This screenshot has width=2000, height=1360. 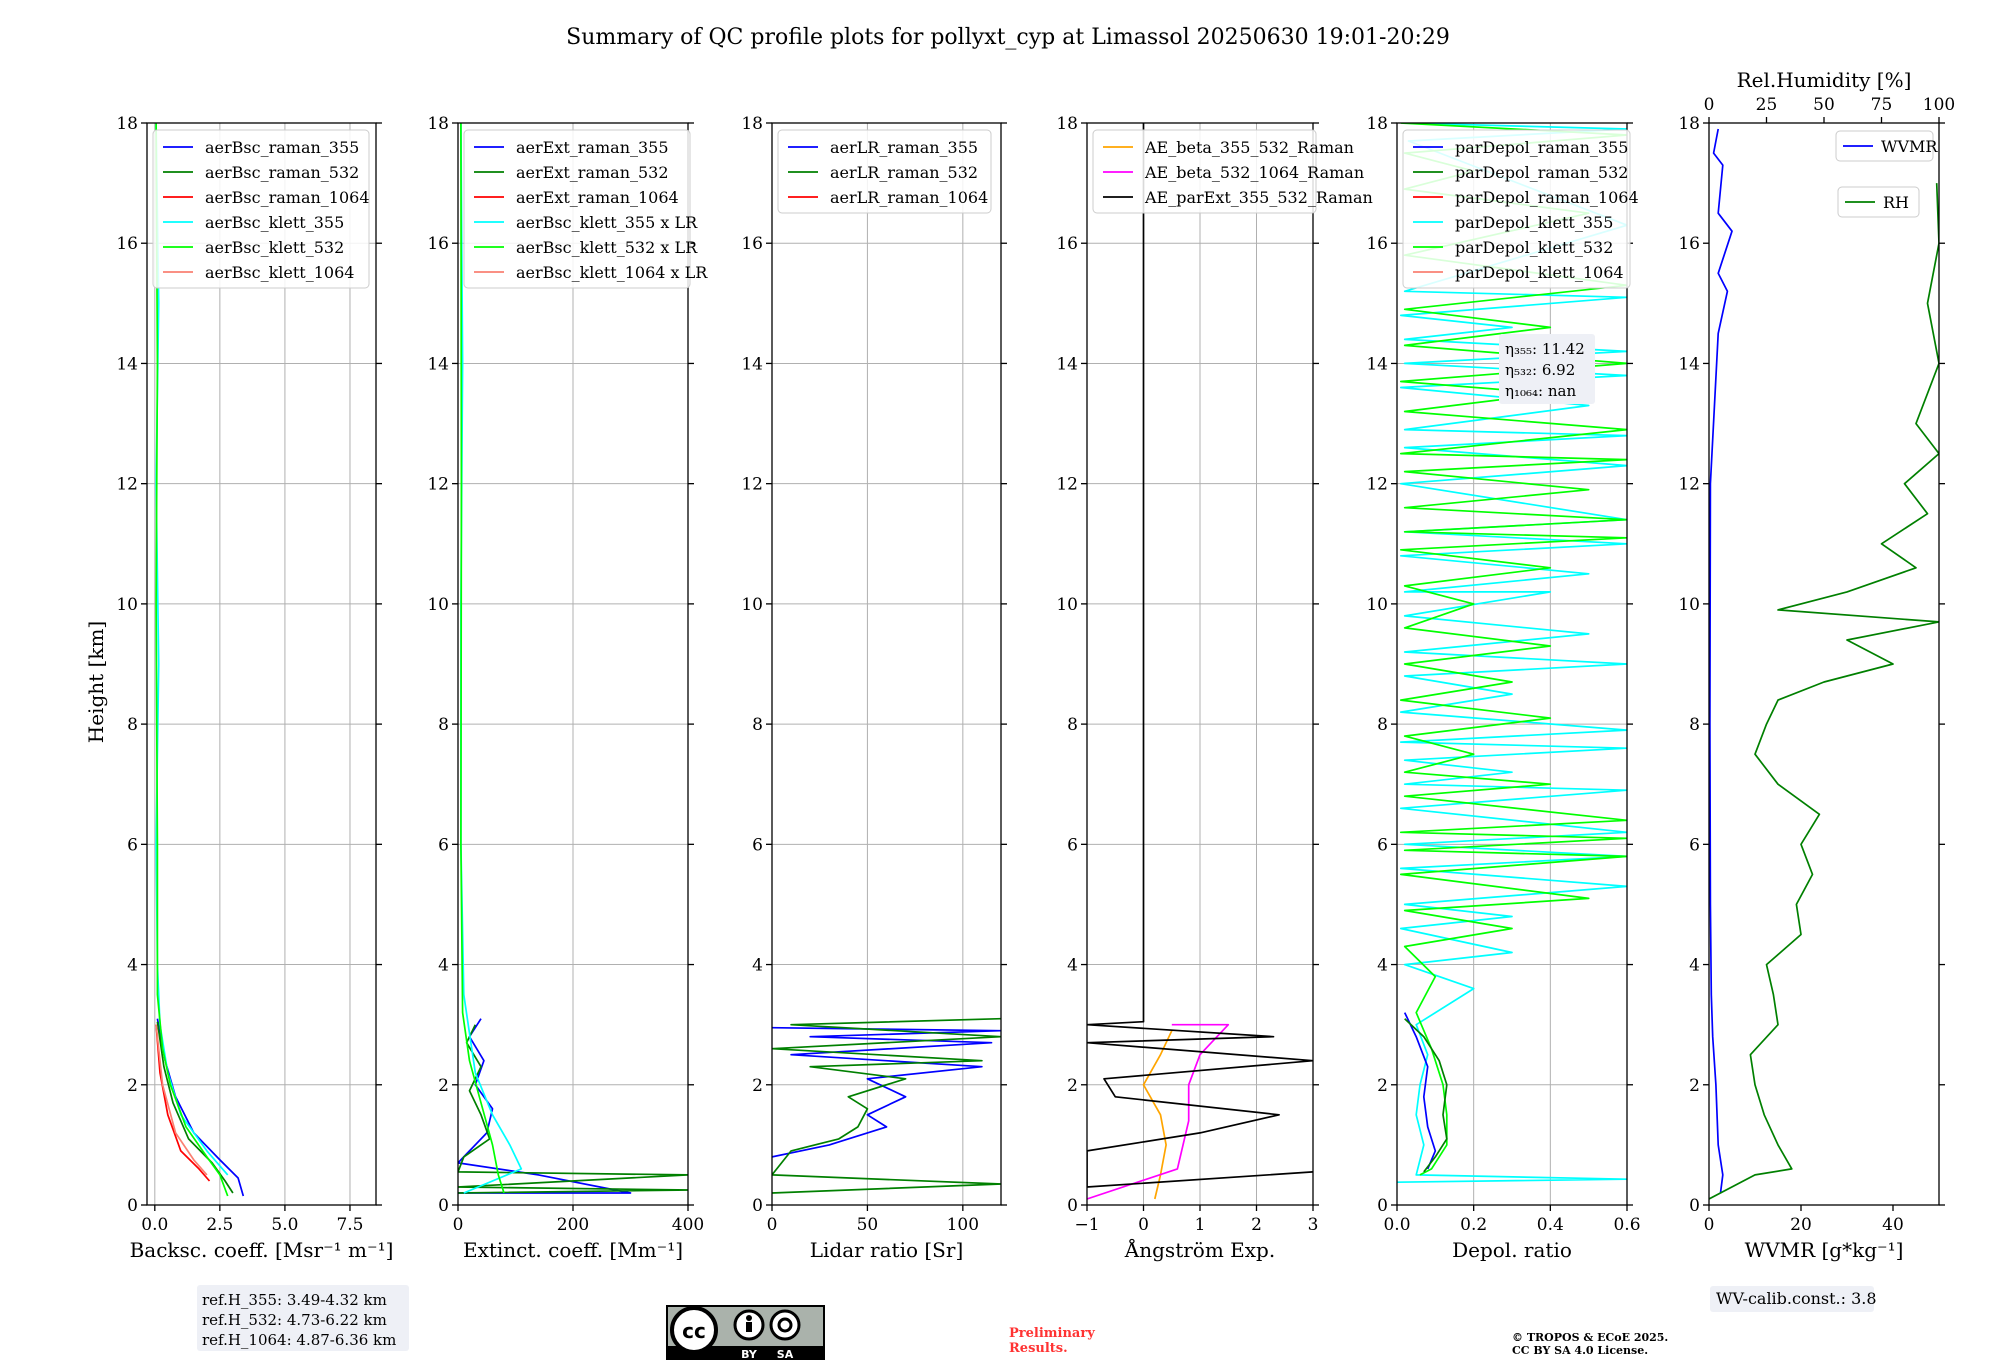 What do you see at coordinates (688, 1225) in the screenshot?
I see `x-tick-label: 400` at bounding box center [688, 1225].